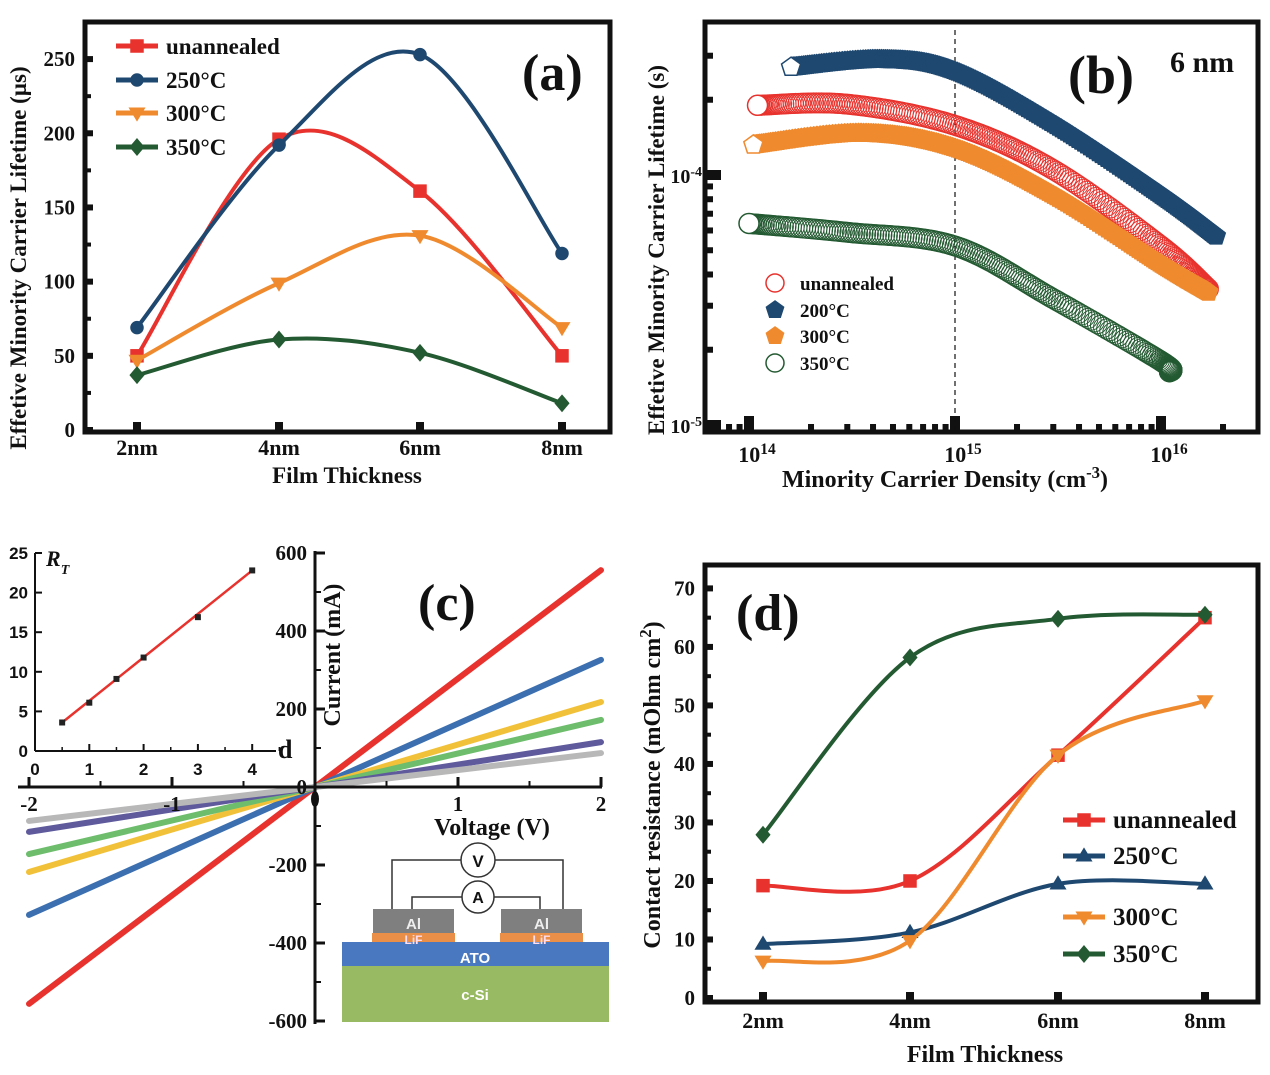 The width and height of the screenshot is (1270, 1075). What do you see at coordinates (23, 711) in the screenshot?
I see `inset-y-tick-label: 5` at bounding box center [23, 711].